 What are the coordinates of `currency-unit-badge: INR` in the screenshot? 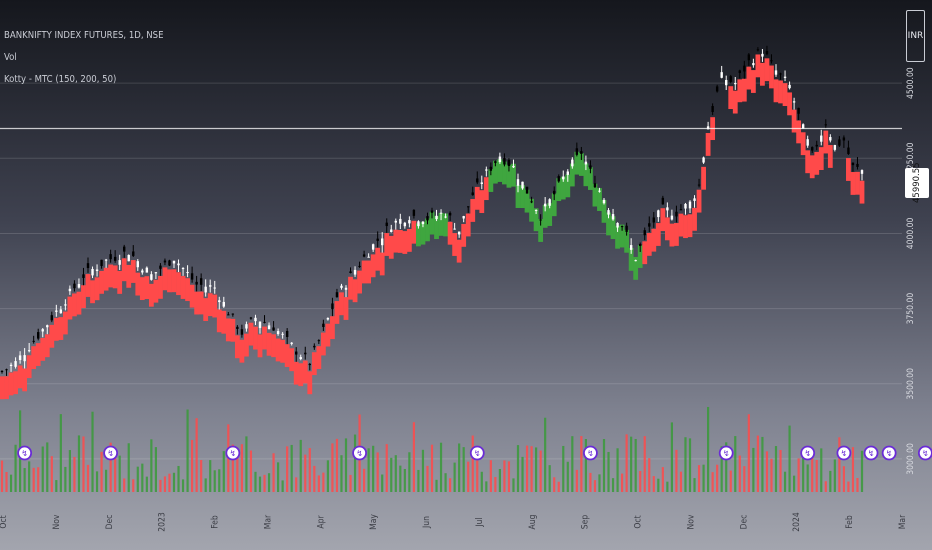 It's located at (915, 36).